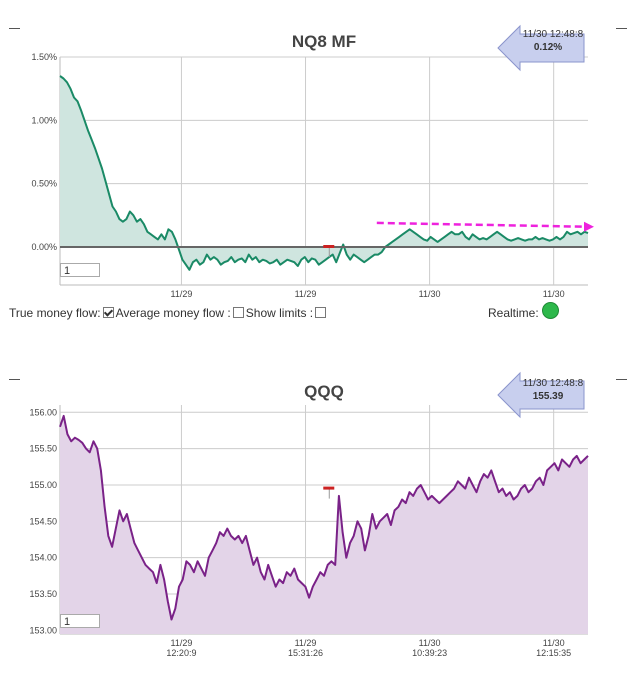 The width and height of the screenshot is (637, 675). Describe the element at coordinates (513, 313) in the screenshot. I see `realtime-label: Realtime:` at that location.